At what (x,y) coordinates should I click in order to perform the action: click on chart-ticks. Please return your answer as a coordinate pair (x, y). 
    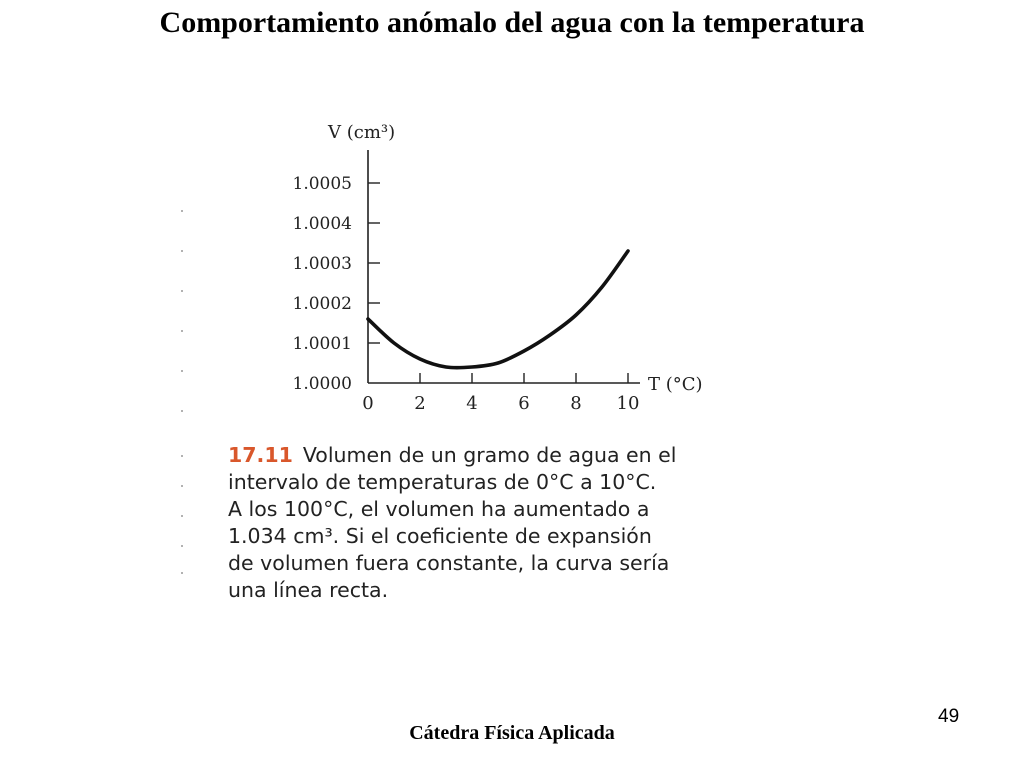
    Looking at the image, I should click on (498, 282).